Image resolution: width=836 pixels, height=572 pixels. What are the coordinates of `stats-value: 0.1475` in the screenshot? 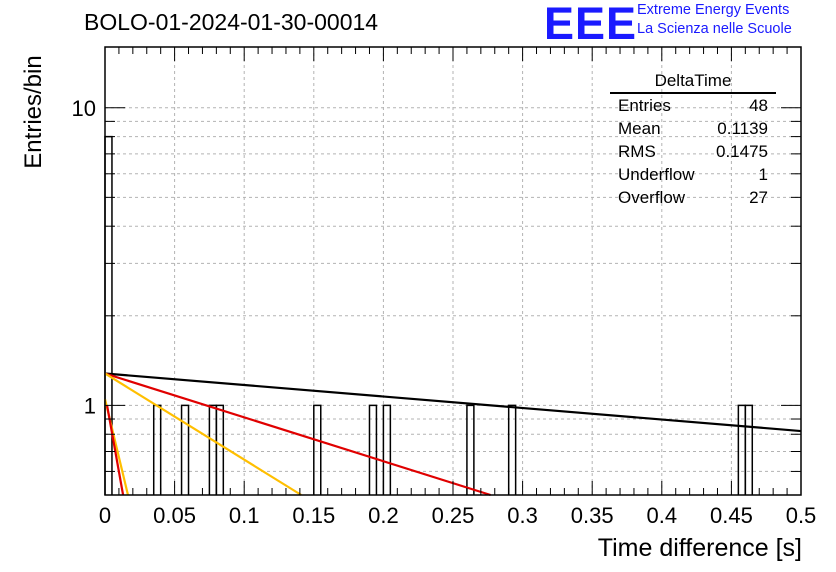 It's located at (742, 151).